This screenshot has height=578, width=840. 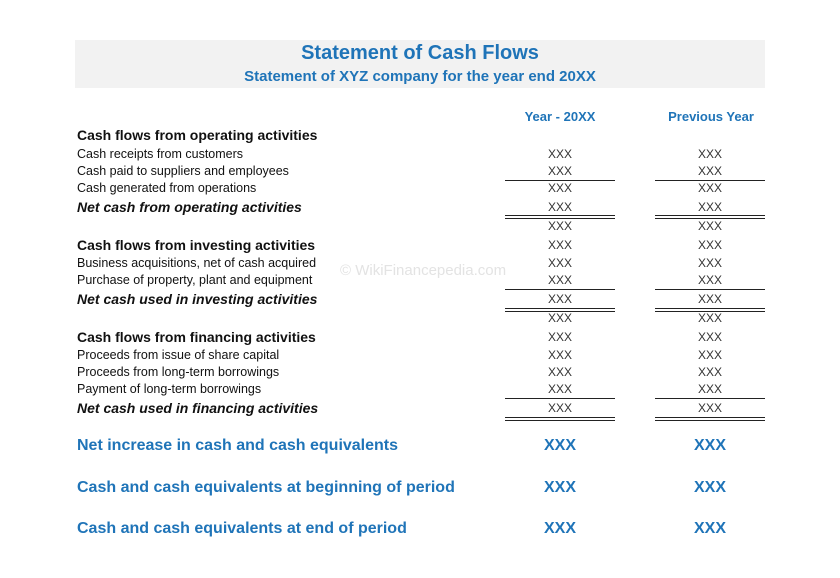 What do you see at coordinates (178, 355) in the screenshot?
I see `row-label: Proceeds from issue of share capital` at bounding box center [178, 355].